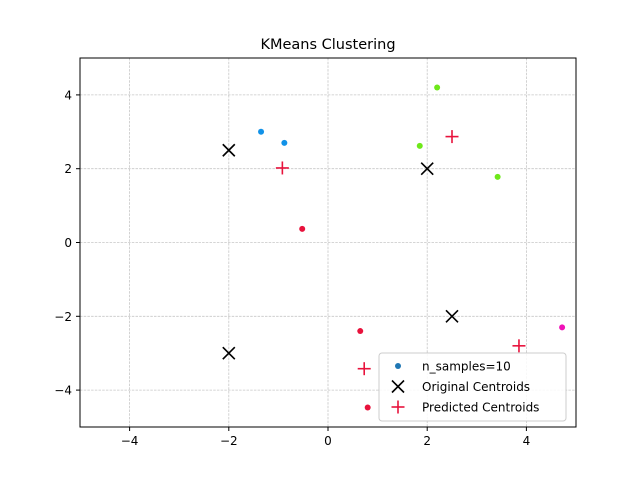  Describe the element at coordinates (527, 441) in the screenshot. I see `x-tick-label: 4` at that location.